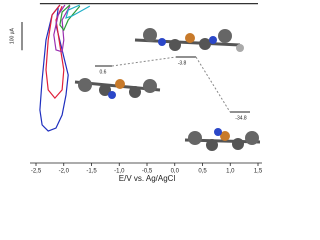  Describe the element at coordinates (258, 172) in the screenshot. I see `x-tick-label: 1,5` at that location.